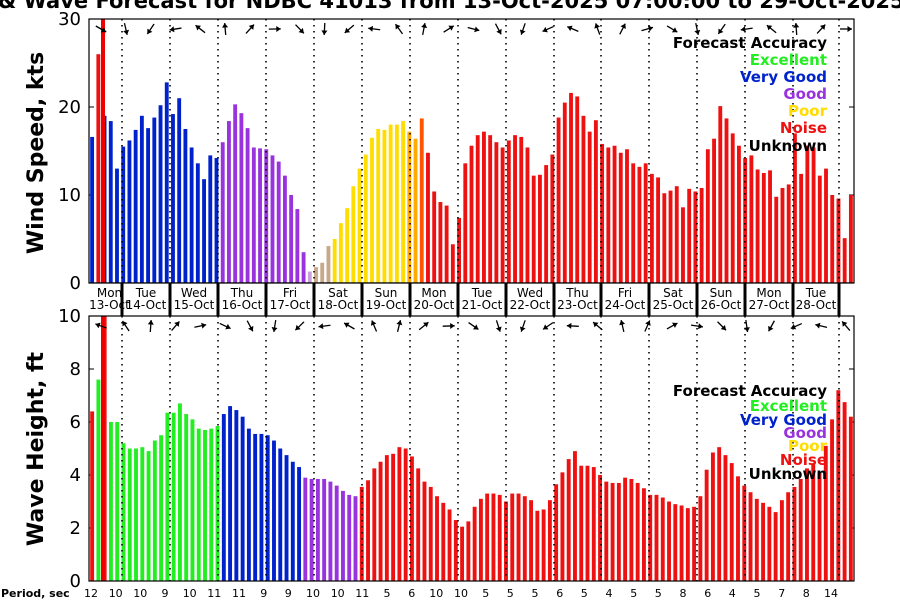 This screenshot has height=600, width=900. What do you see at coordinates (35, 593) in the screenshot?
I see `period-axis-label: Period, sec` at bounding box center [35, 593].